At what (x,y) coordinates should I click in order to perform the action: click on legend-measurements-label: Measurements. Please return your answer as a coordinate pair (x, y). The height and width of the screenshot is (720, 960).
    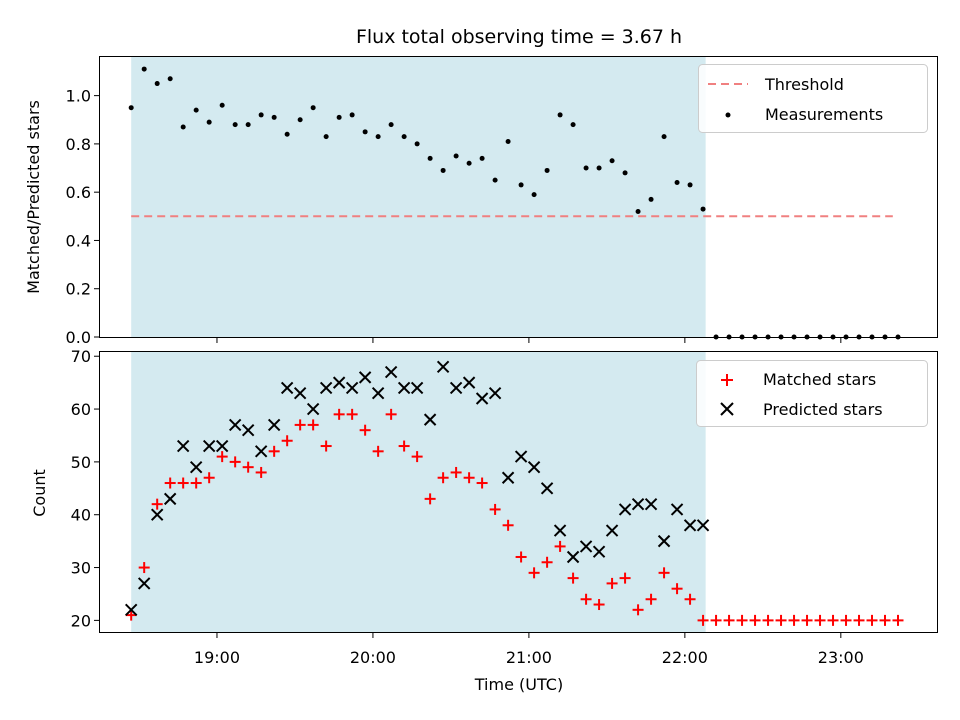
    Looking at the image, I should click on (824, 114).